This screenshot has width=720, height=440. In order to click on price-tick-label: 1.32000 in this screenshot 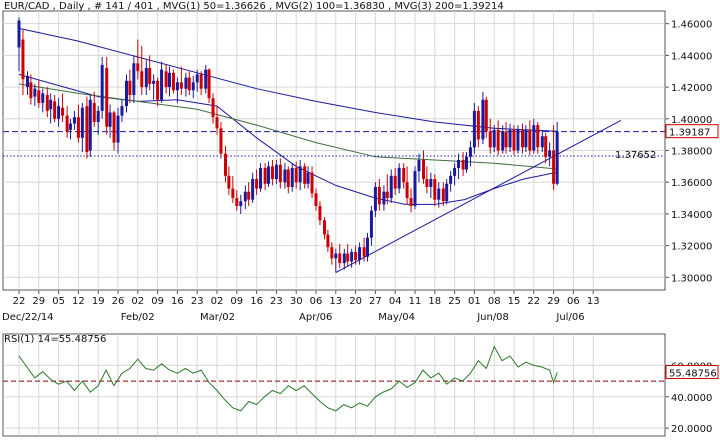, I will do `click(691, 247)`.